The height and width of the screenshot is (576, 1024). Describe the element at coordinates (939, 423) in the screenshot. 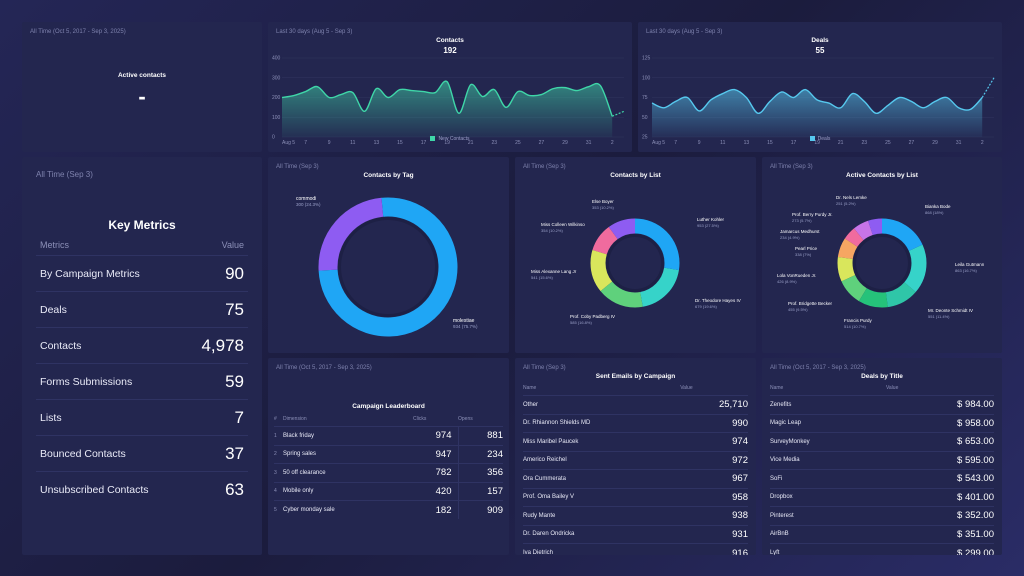

I see `row-value: $ 958.00` at that location.